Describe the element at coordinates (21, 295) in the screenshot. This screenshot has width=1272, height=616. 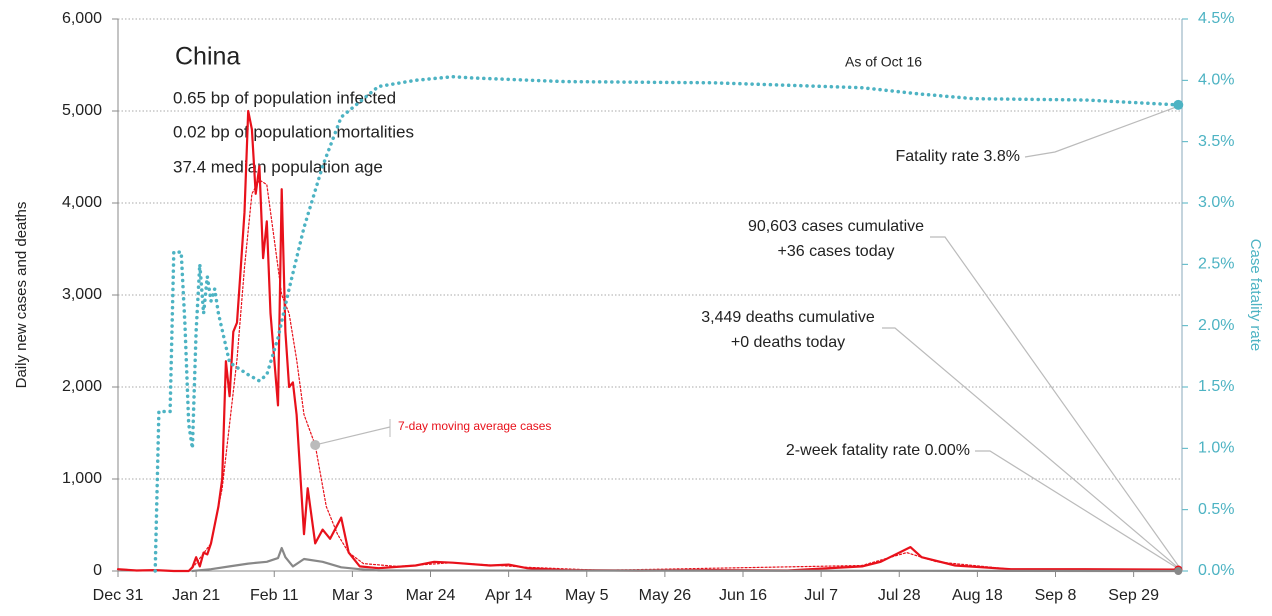
I see `y-axis-label: Daily new cases and deaths` at that location.